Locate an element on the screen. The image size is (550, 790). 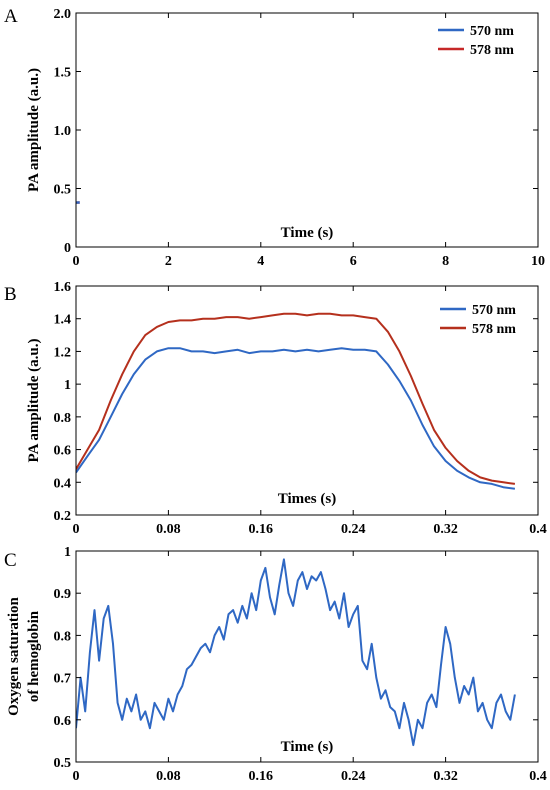
y-axis-label-line: Oxygen saturation is located at coordinates (14, 655).